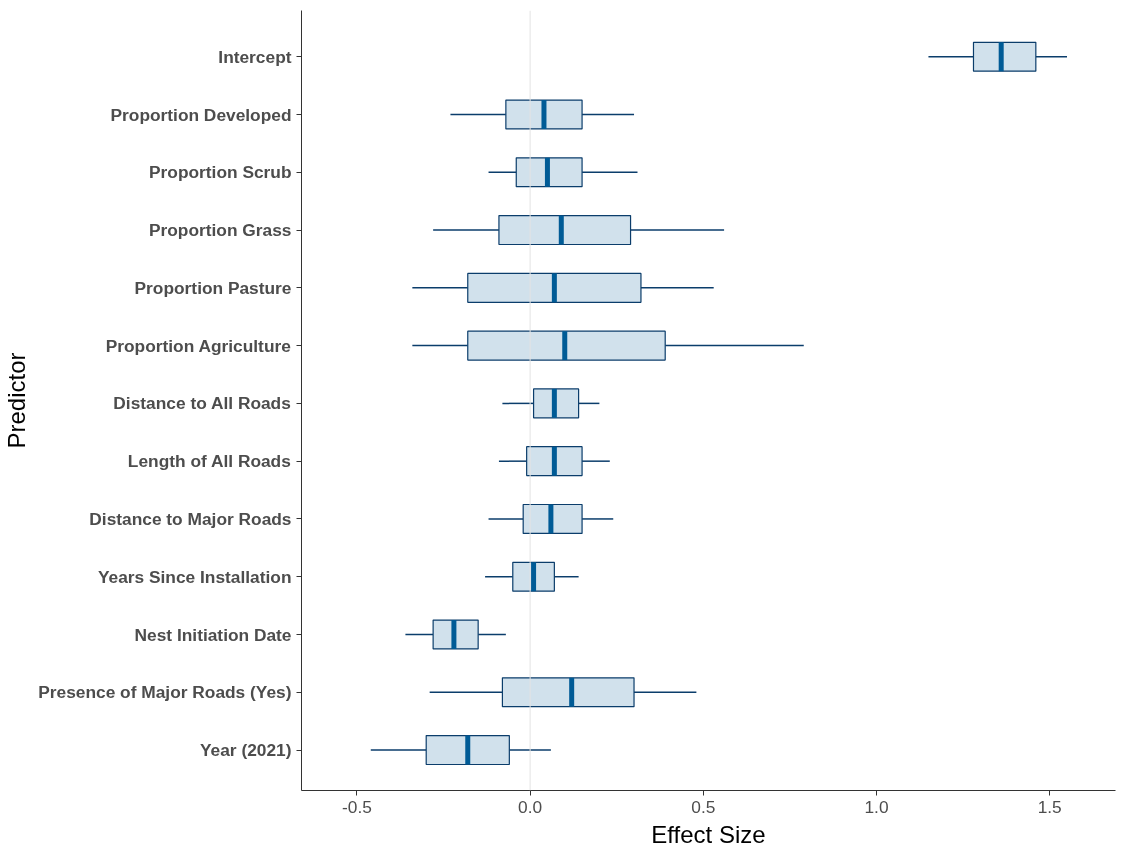  I want to click on x-axis-title: Effect Size, so click(708, 834).